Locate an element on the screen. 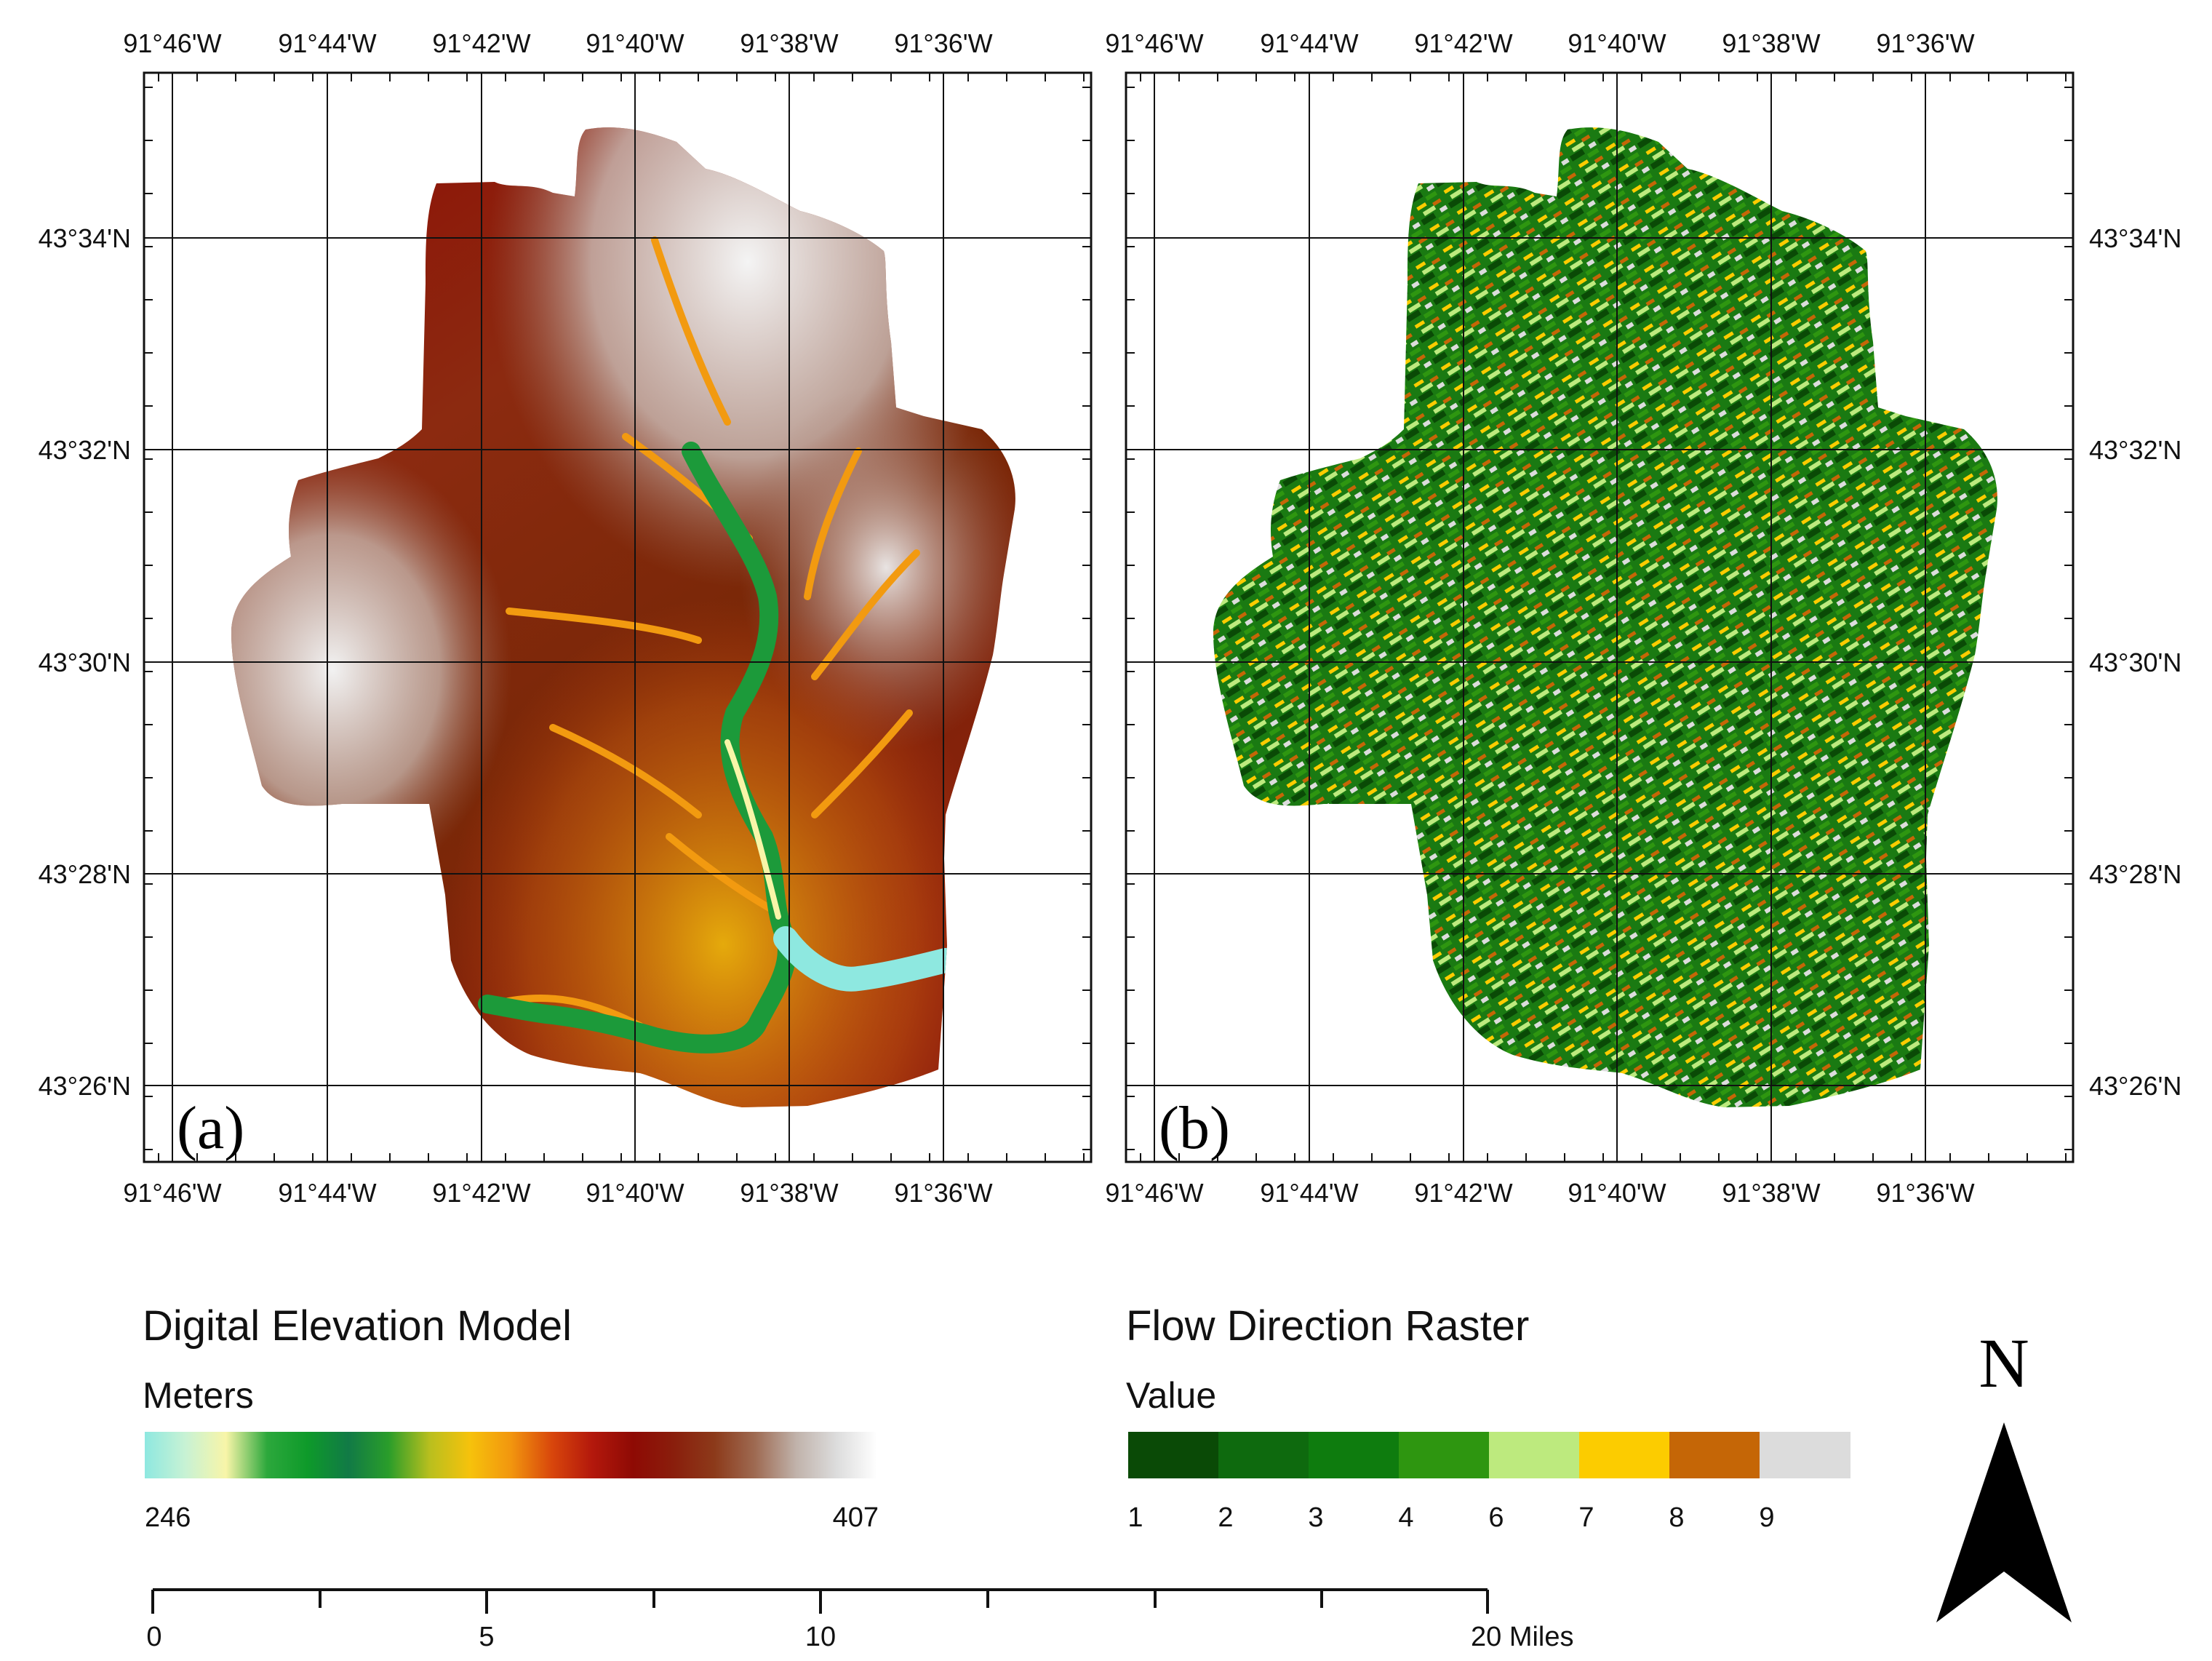 This screenshot has height=1661, width=2212. scale-bar: 0 5 10 20 Miles is located at coordinates (860, 1620).